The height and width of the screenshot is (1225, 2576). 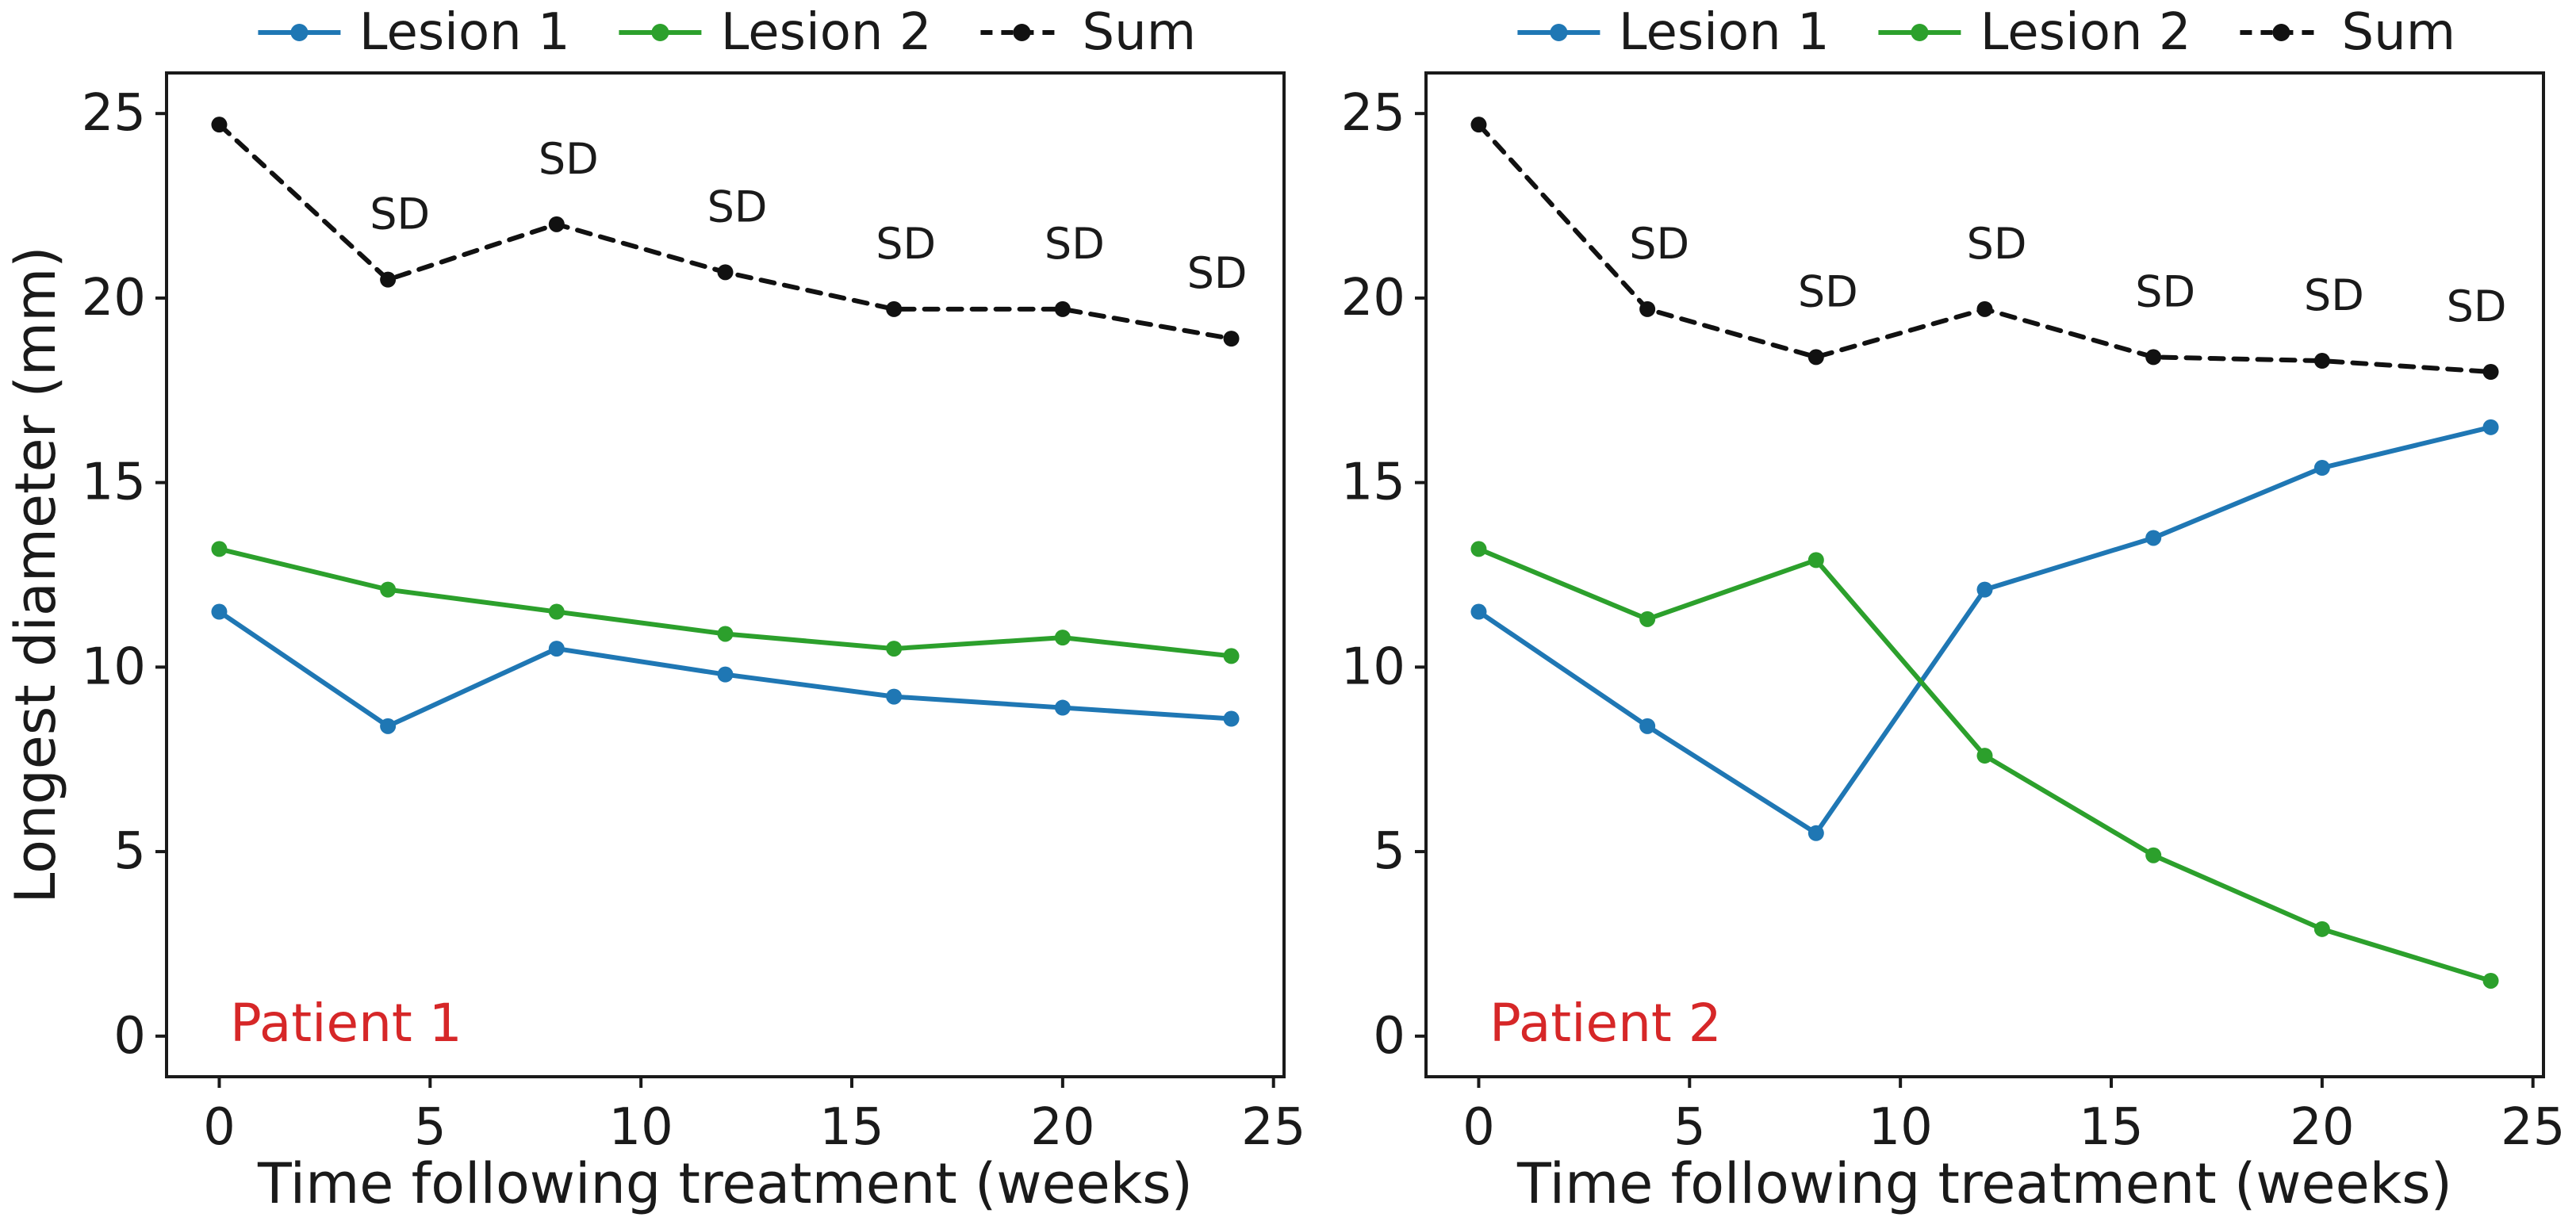 I want to click on legend-patient1: Lesion 1 Lesion 2 Sum, so click(x=725, y=32).